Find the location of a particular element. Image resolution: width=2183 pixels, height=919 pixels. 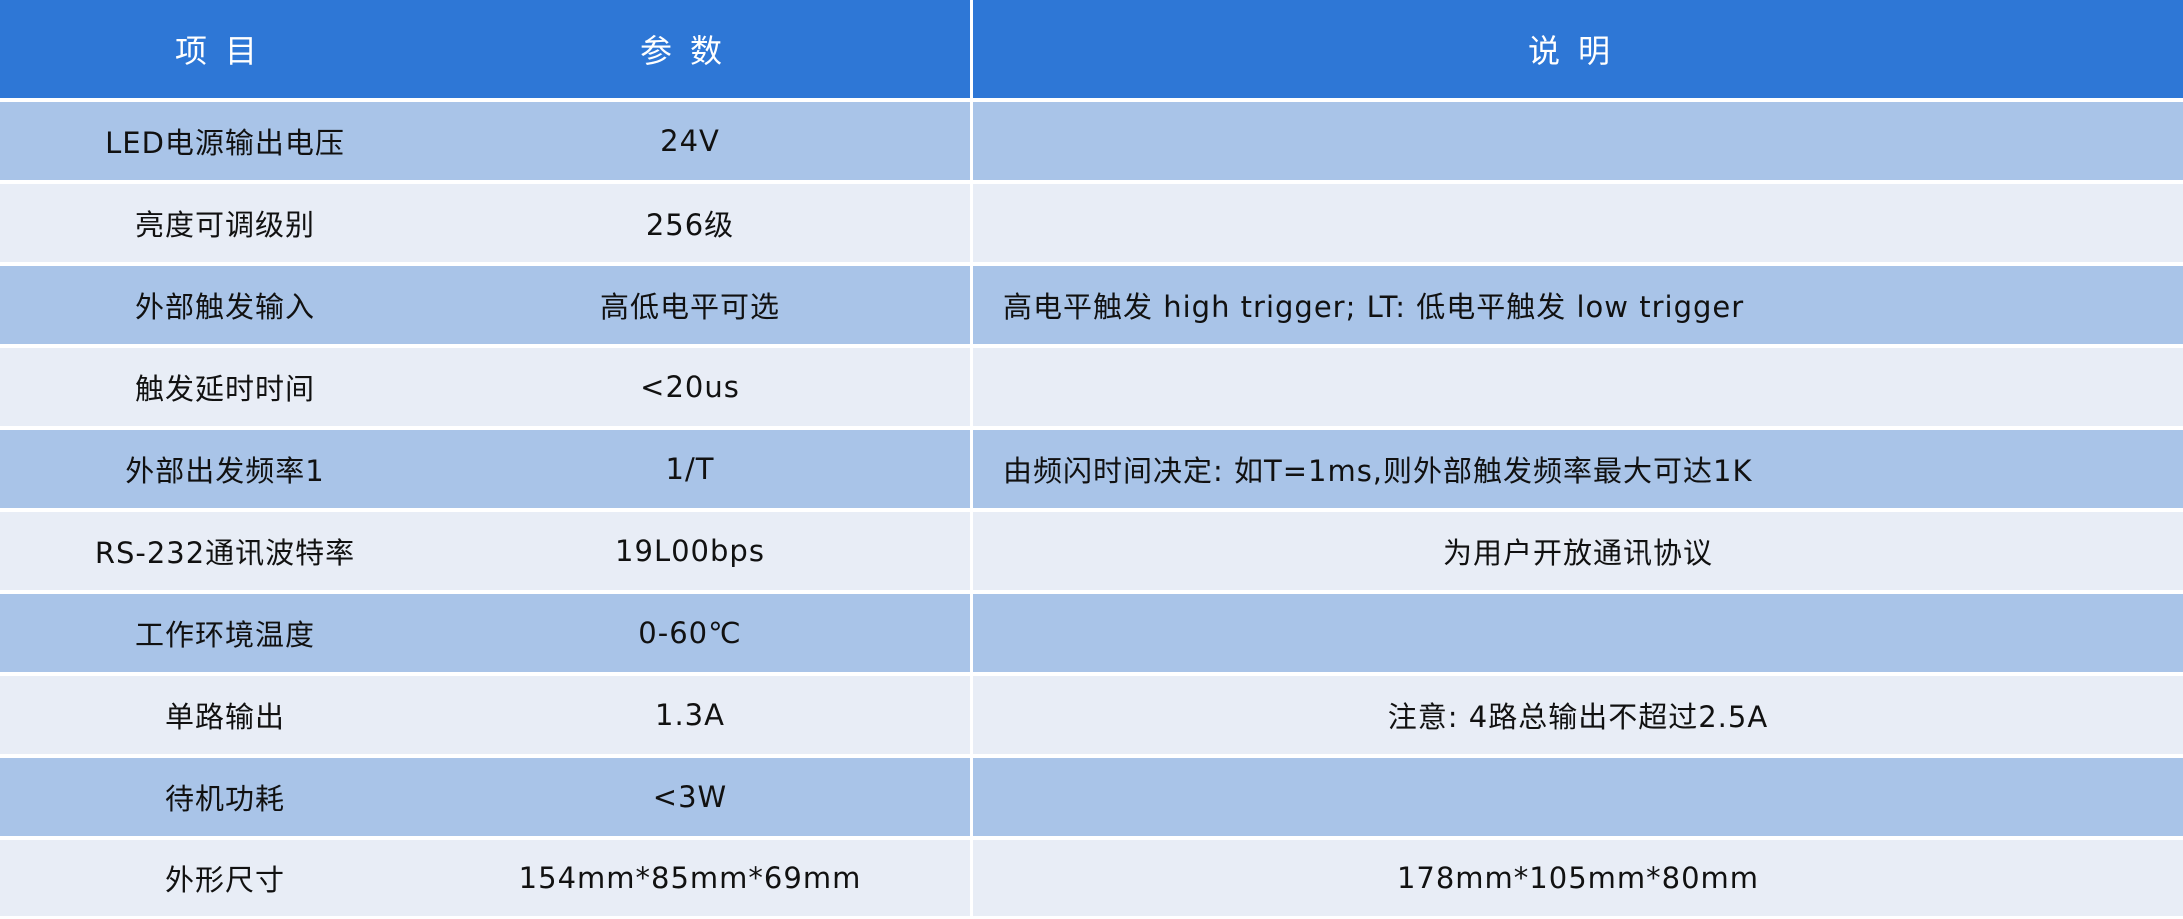

cell-item: RS-232通讯波特率 is located at coordinates (205, 551).